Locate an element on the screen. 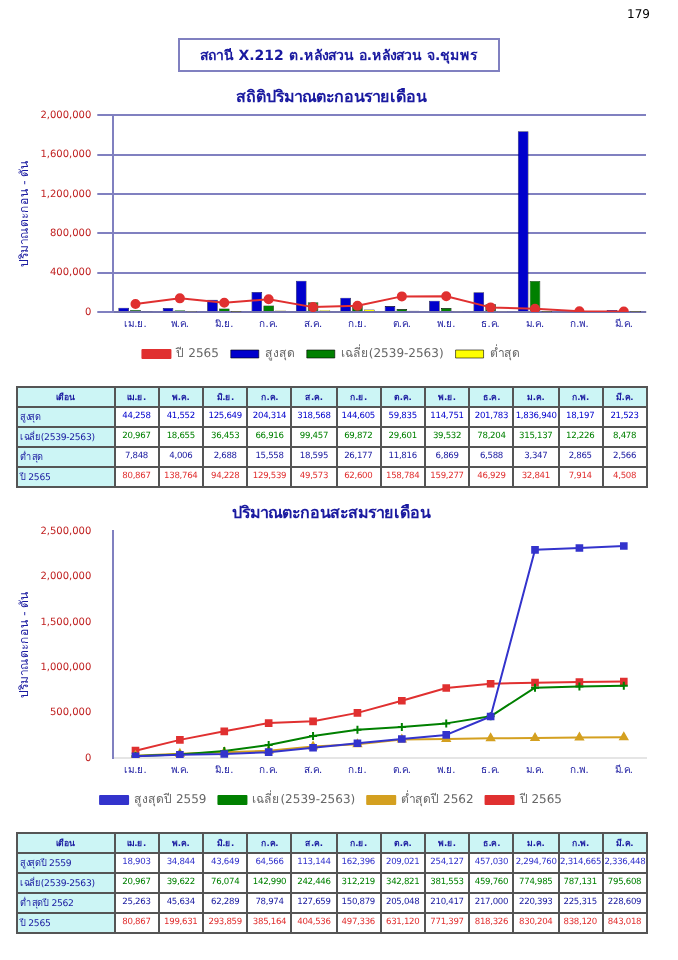 This screenshot has width=678, height=960. chart-title: สถิติปริมาณตะกอนรายเดือน is located at coordinates (332, 95).